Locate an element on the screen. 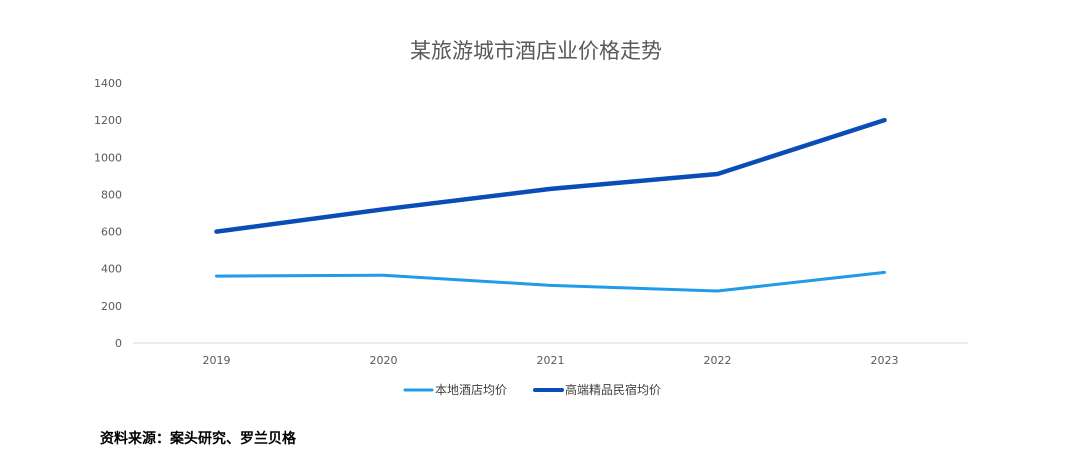 The width and height of the screenshot is (1080, 467). chart-title: 某旅游城市酒店业价格走势 is located at coordinates (536, 51).